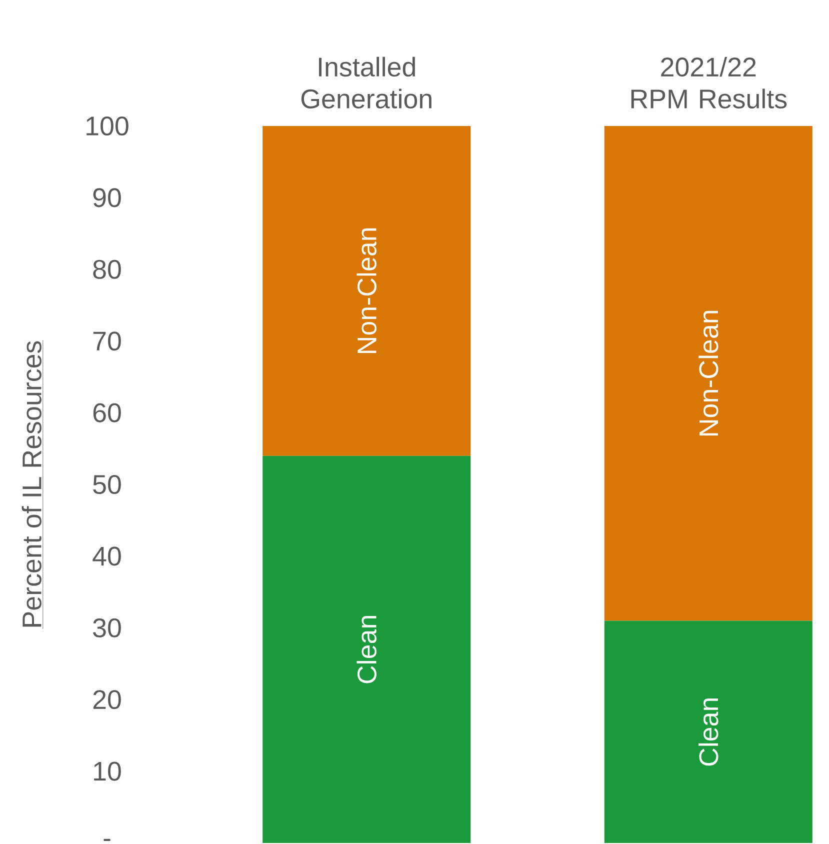 This screenshot has height=844, width=829. What do you see at coordinates (107, 341) in the screenshot?
I see `y-tick-label: 70` at bounding box center [107, 341].